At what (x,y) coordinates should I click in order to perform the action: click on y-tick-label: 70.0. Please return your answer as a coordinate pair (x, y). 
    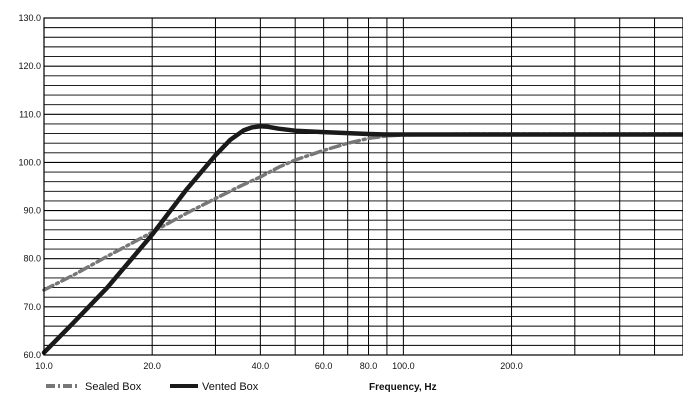
    Looking at the image, I should click on (32, 307).